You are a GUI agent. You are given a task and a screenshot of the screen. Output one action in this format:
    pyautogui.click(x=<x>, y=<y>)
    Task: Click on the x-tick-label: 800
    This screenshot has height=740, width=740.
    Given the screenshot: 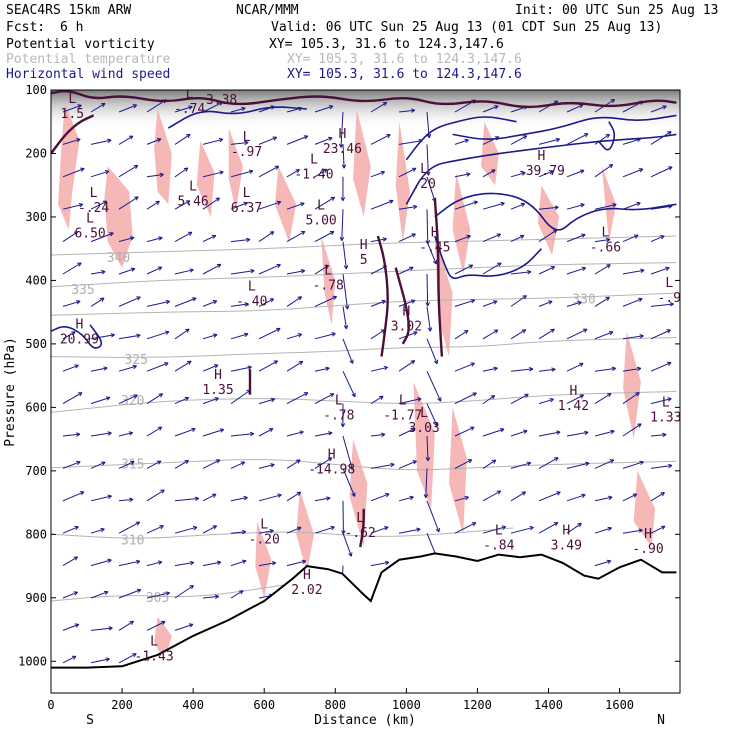 What is the action you would take?
    pyautogui.click(x=335, y=705)
    